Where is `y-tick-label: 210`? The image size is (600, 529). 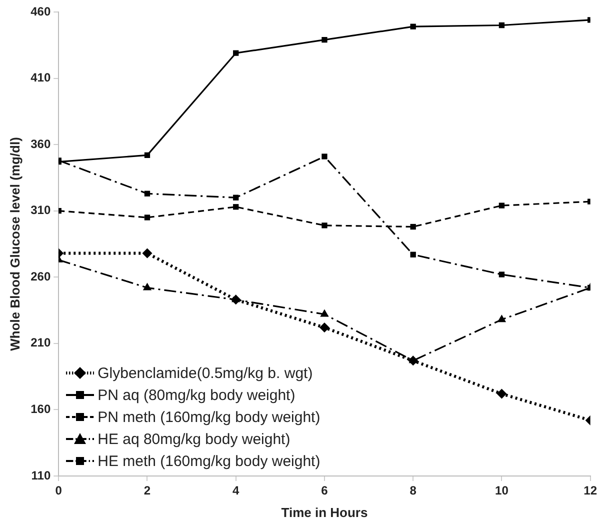
y-tick-label: 210 is located at coordinates (40, 343).